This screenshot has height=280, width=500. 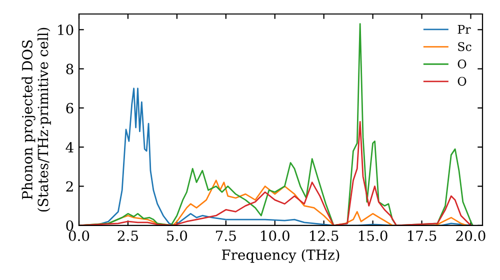 What do you see at coordinates (226, 236) in the screenshot?
I see `x-tick-label: 7.5` at bounding box center [226, 236].